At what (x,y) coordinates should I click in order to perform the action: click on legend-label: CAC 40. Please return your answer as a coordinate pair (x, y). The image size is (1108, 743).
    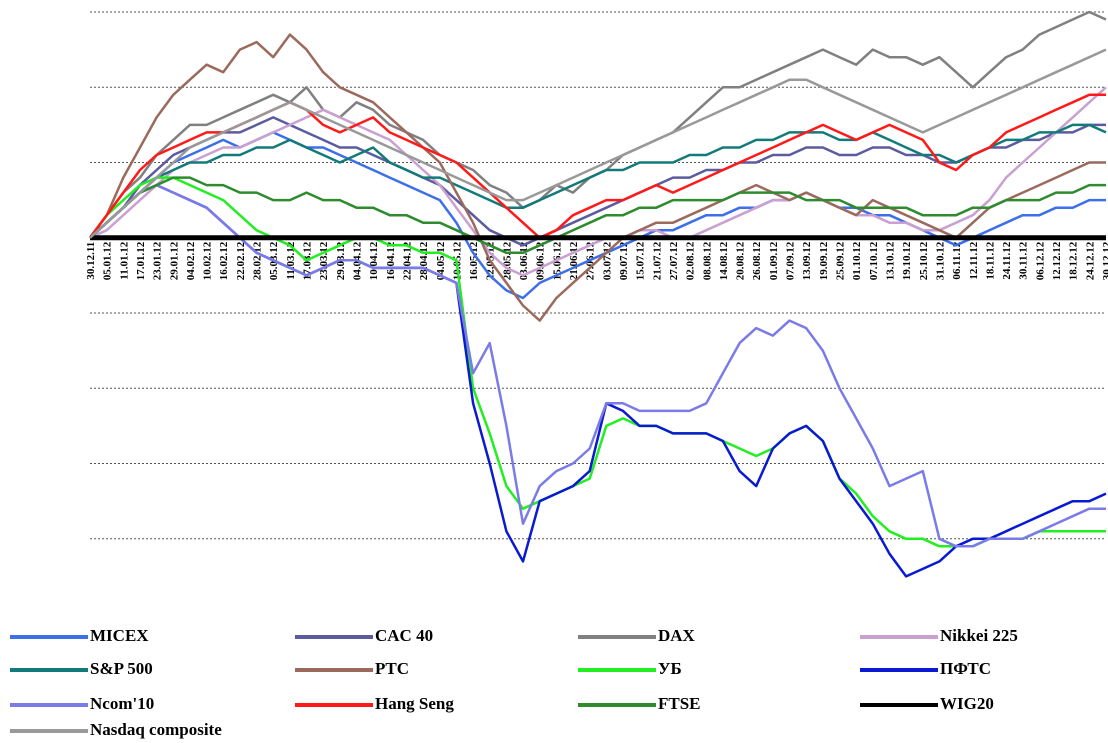
    Looking at the image, I should click on (404, 635).